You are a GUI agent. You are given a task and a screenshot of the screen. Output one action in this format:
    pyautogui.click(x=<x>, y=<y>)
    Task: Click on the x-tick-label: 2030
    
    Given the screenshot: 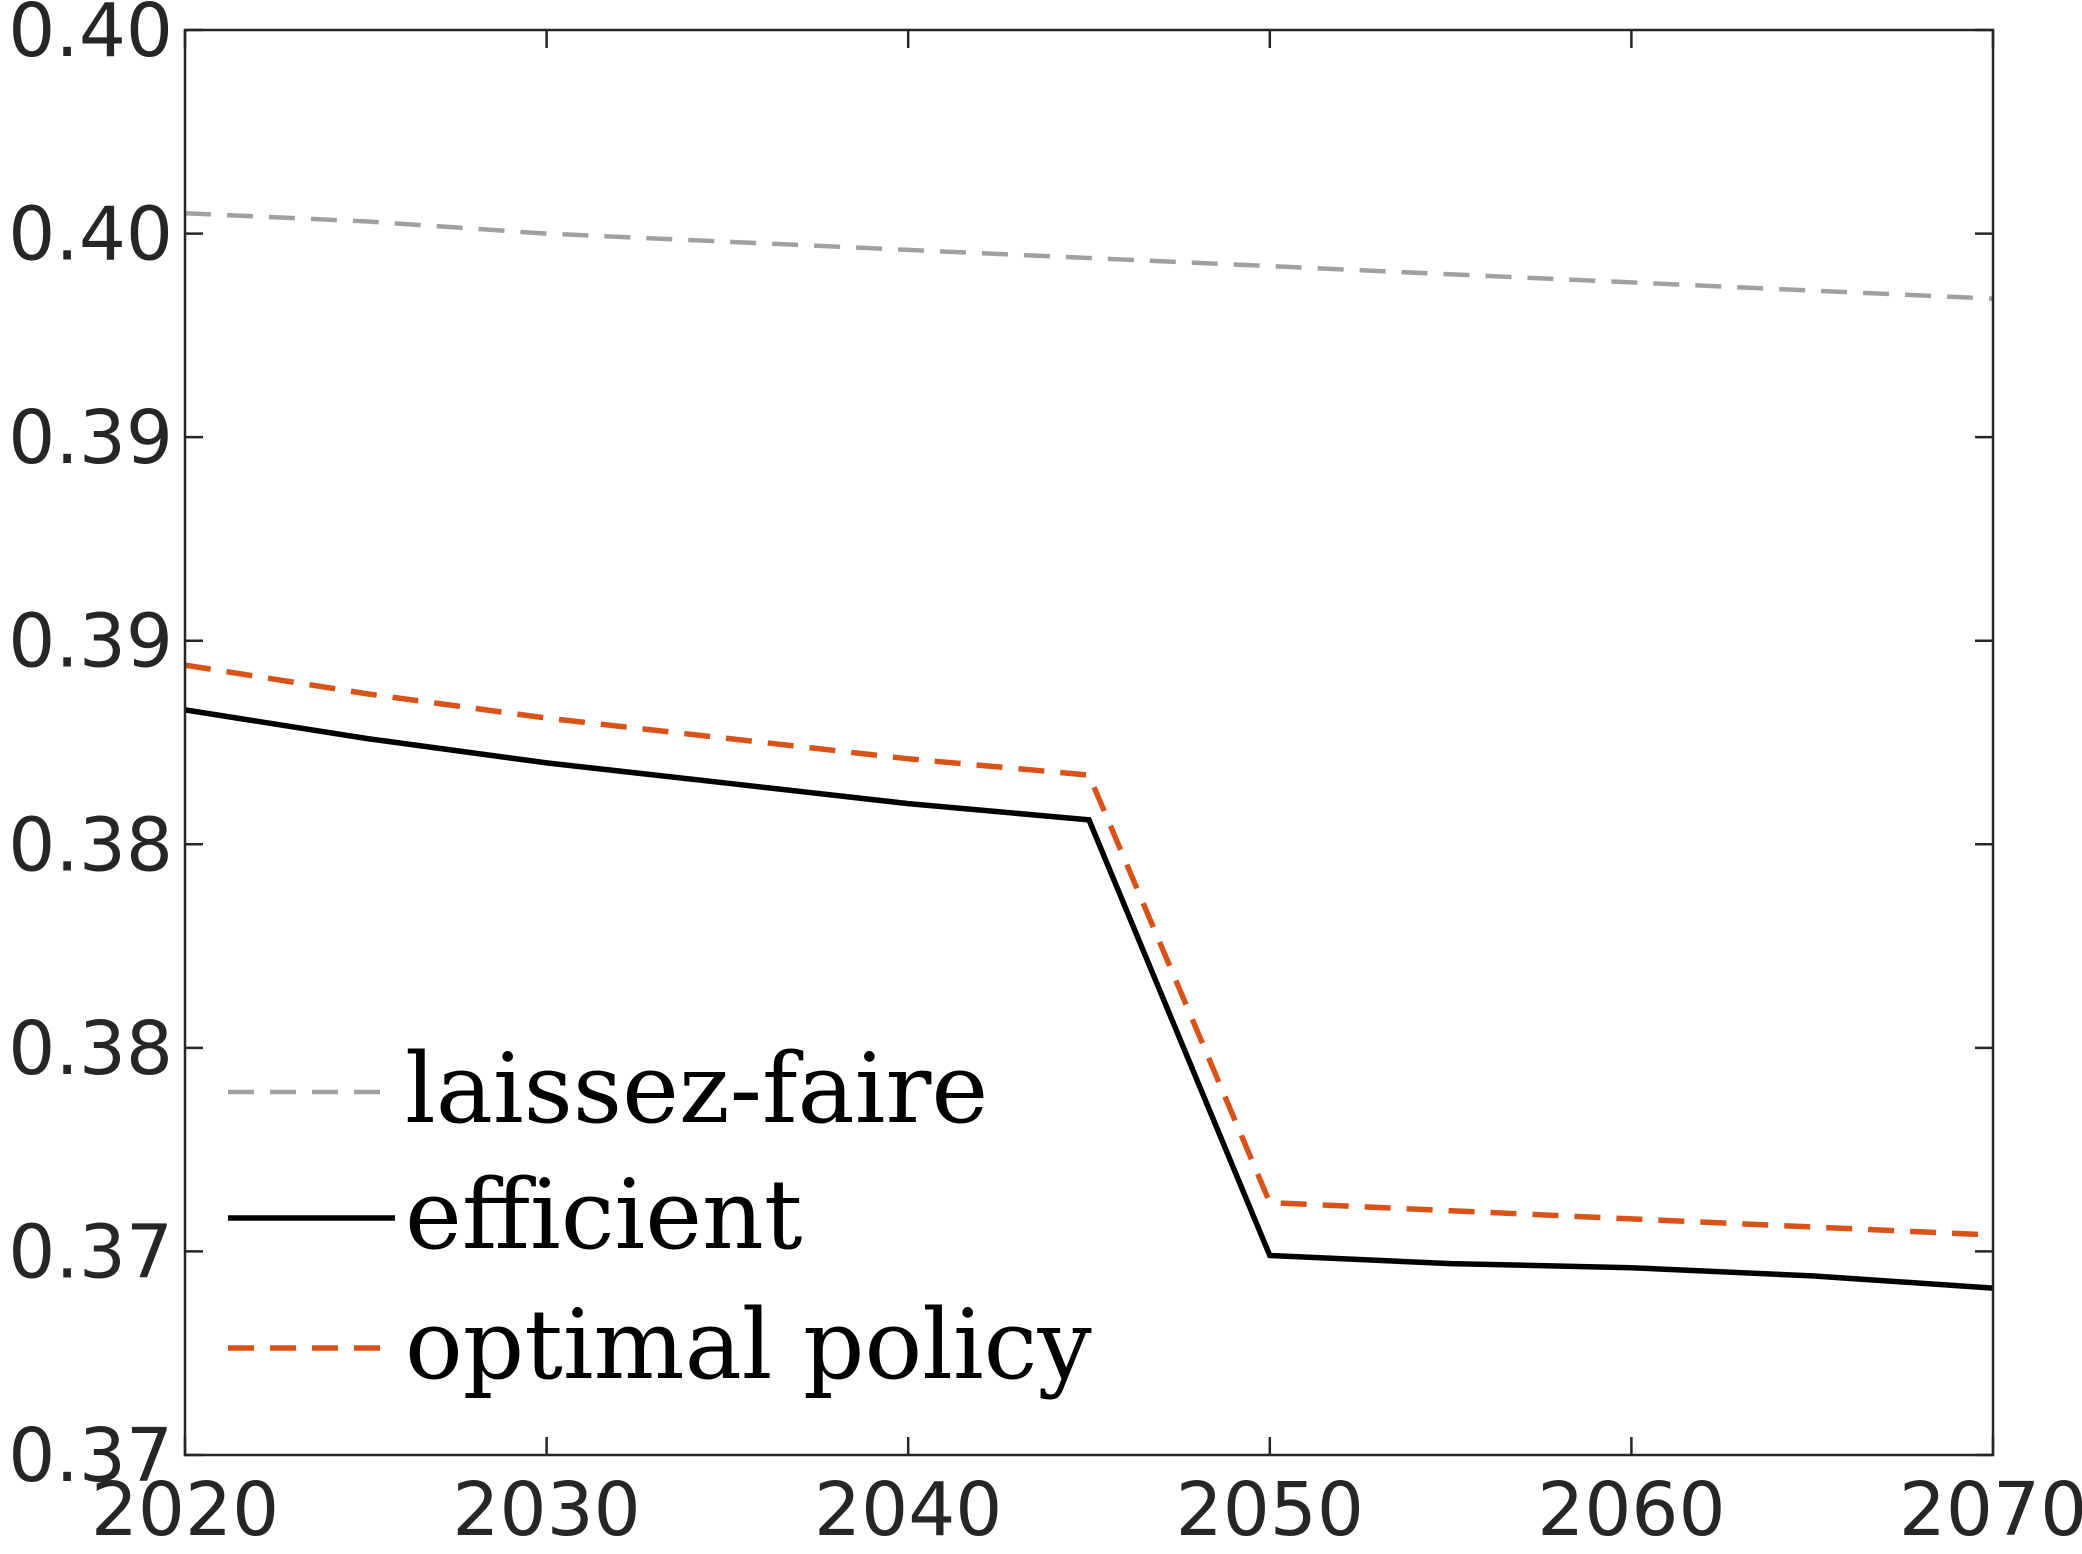 What is the action you would take?
    pyautogui.click(x=546, y=1510)
    